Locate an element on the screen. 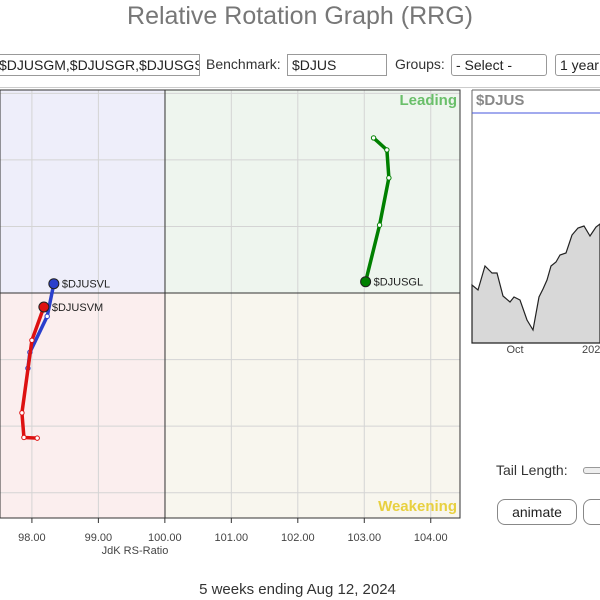 This screenshot has width=600, height=600. groups-select: - Select - is located at coordinates (499, 65).